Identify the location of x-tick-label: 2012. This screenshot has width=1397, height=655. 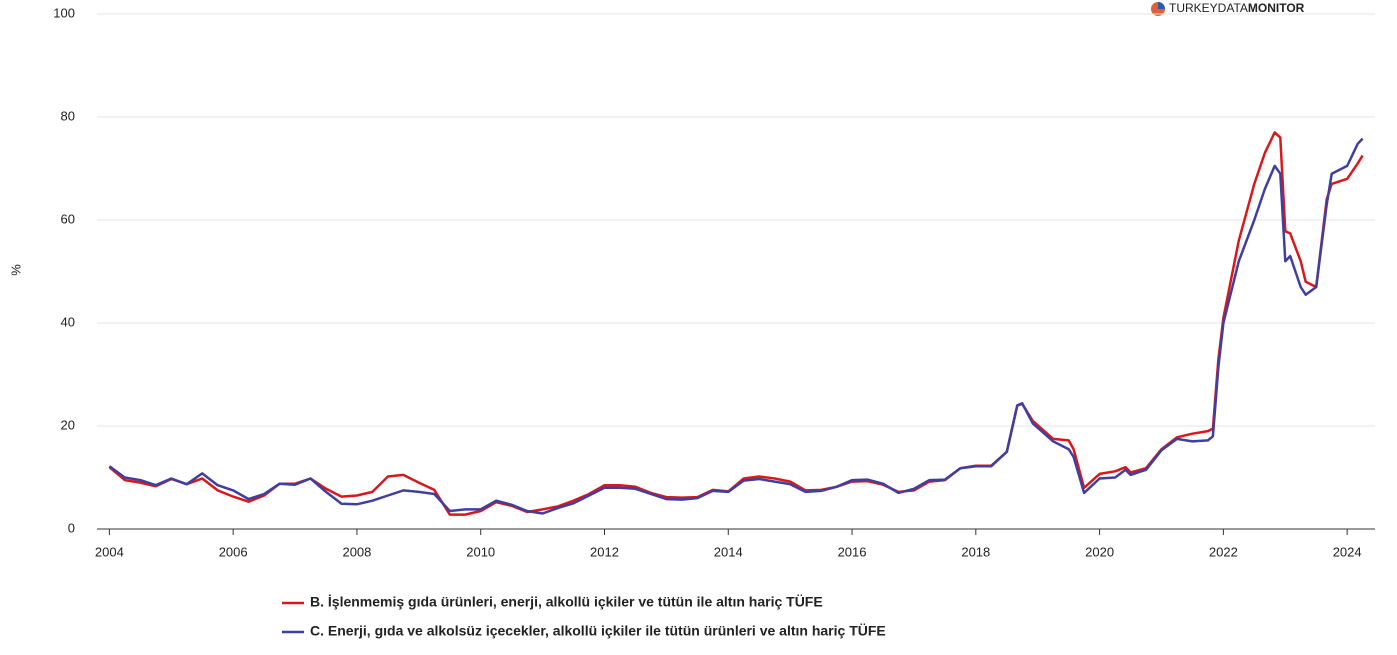
(604, 551).